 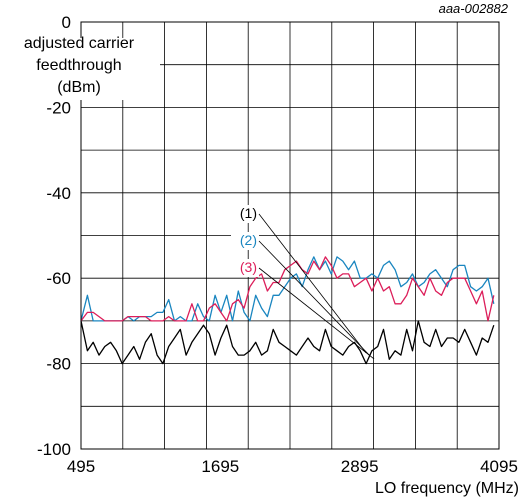 I want to click on y-tick-label: -60, so click(x=58, y=278).